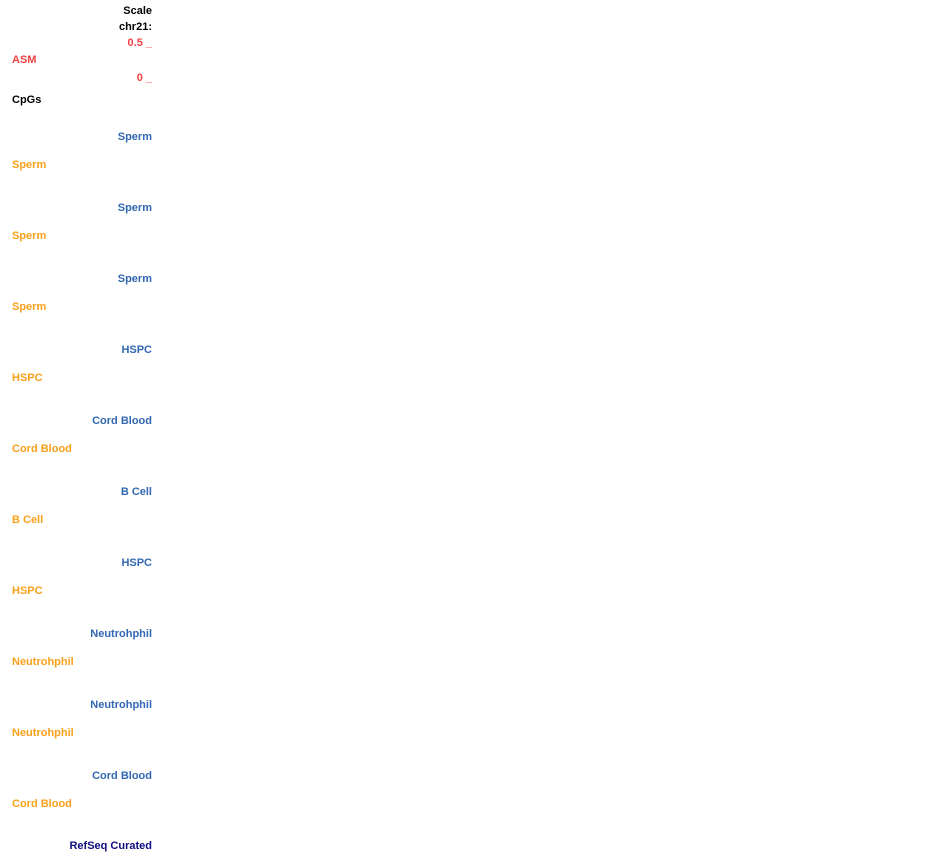 The image size is (950, 856). Describe the element at coordinates (144, 78) in the screenshot. I see `asm-range-min-label: 0 _` at that location.